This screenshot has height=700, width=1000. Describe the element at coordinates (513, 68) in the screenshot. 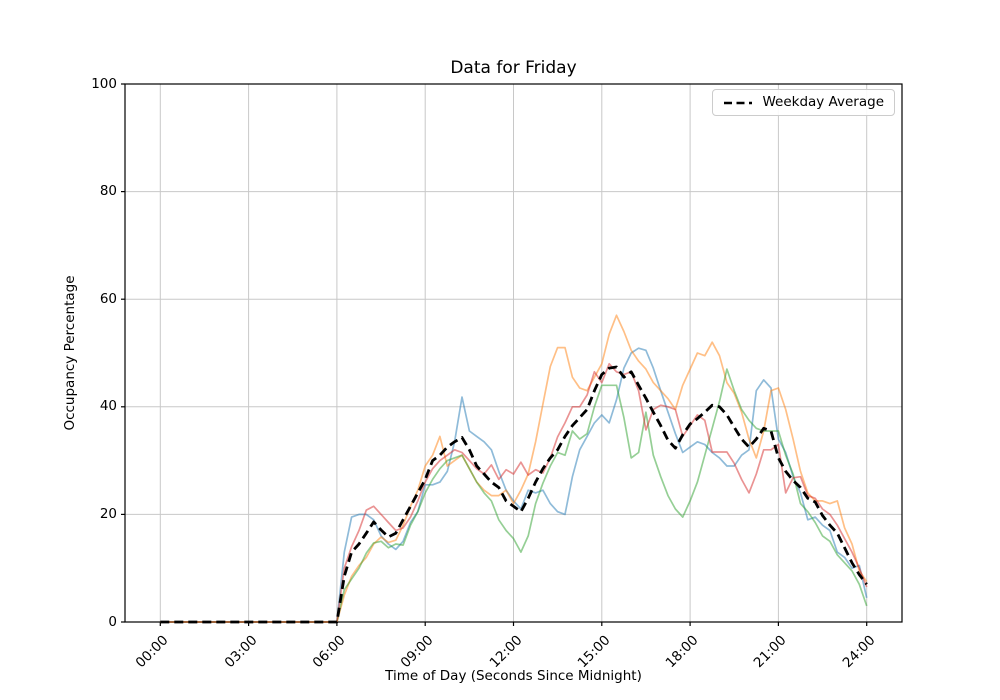

I see `chart-title: Data for Friday` at that location.